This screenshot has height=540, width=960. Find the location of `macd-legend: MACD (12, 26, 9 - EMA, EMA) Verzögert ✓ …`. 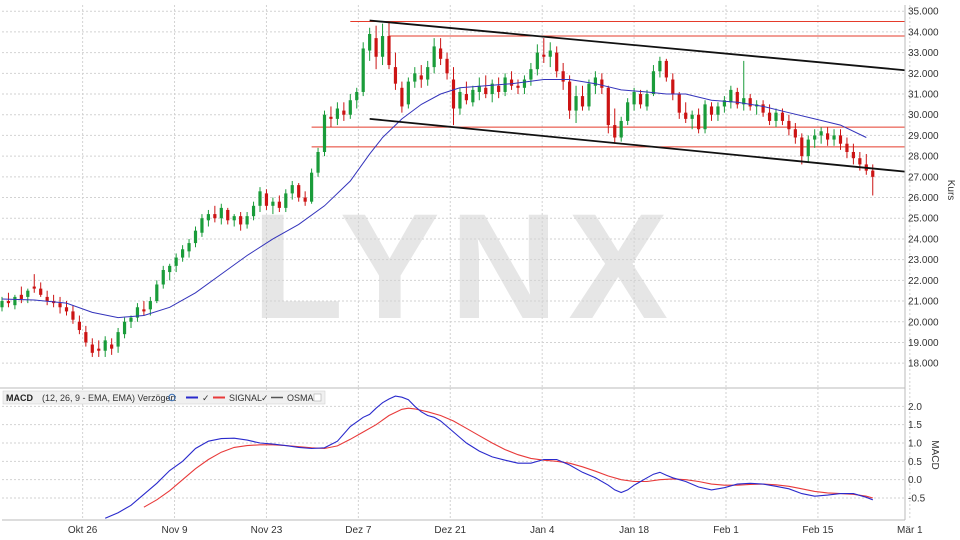

macd-legend: MACD (12, 26, 9 - EMA, EMA) Verzögert ✓ … is located at coordinates (164, 397).